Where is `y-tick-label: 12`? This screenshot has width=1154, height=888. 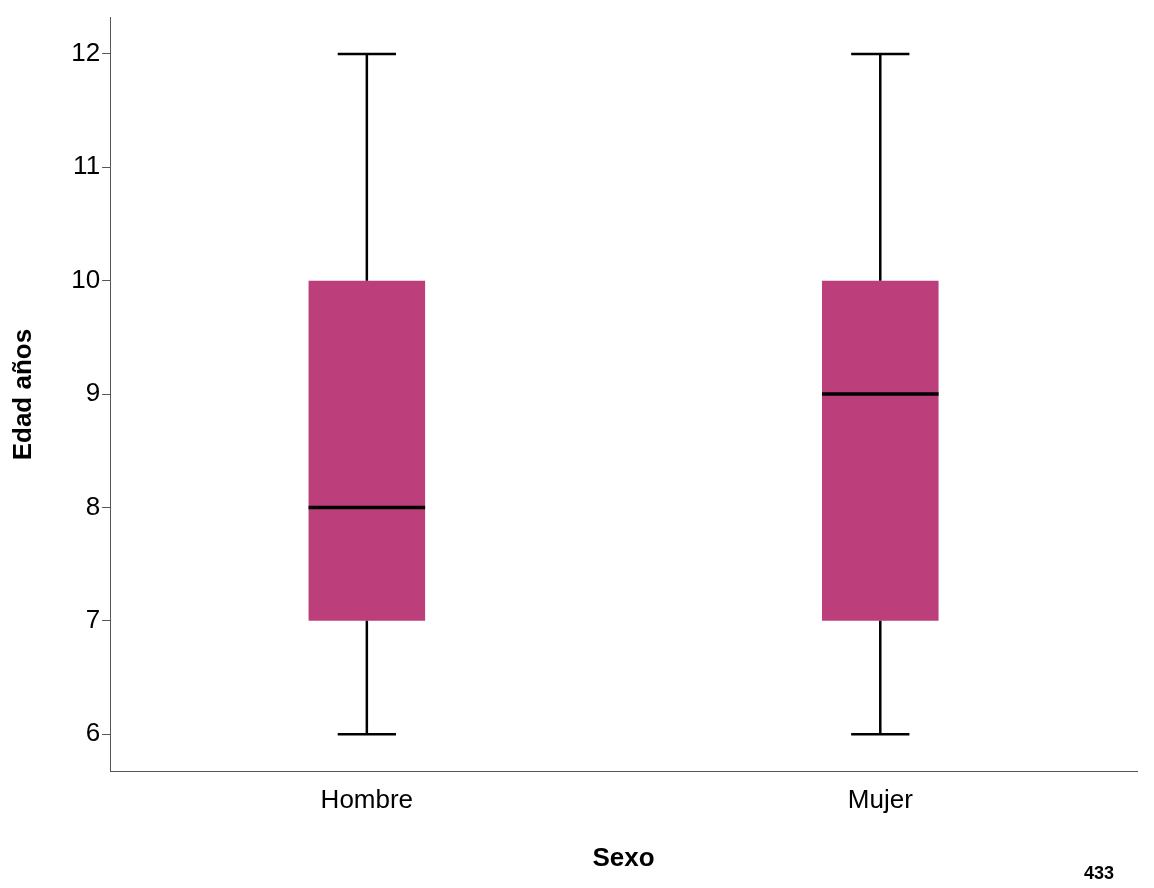 y-tick-label: 12 is located at coordinates (86, 52).